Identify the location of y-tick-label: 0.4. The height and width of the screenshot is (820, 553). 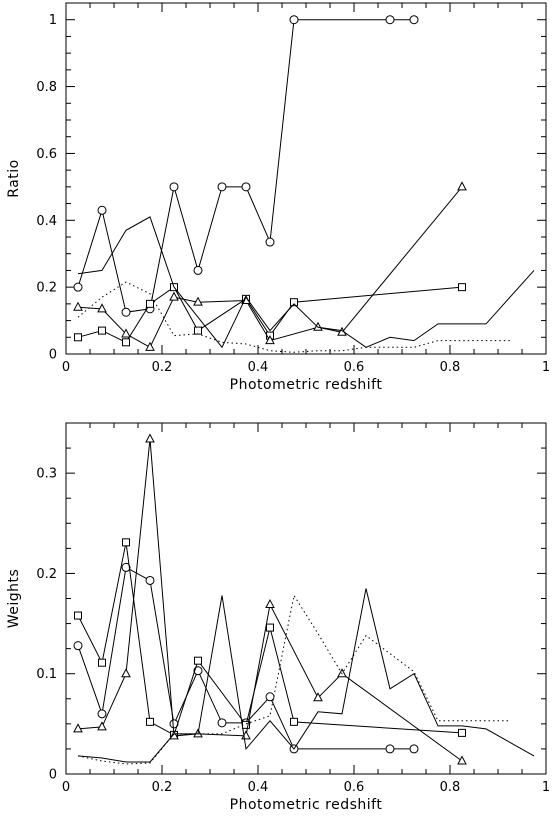
(46, 221).